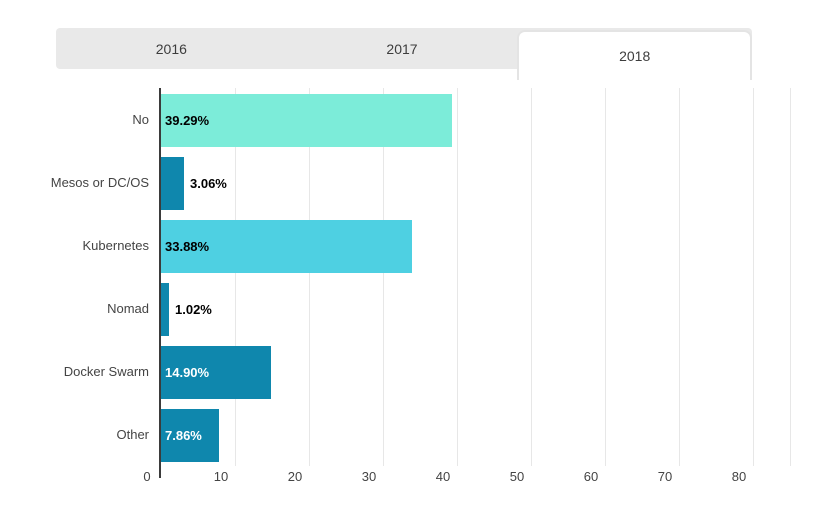 The width and height of the screenshot is (828, 515). Describe the element at coordinates (106, 371) in the screenshot. I see `category-label-docker-swarm: Docker Swarm` at that location.